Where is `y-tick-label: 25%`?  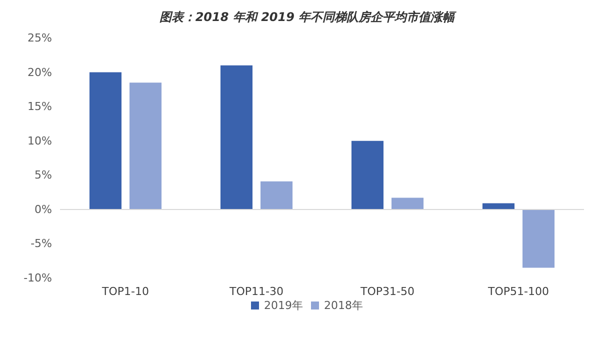 y-tick-label: 25% is located at coordinates (40, 38).